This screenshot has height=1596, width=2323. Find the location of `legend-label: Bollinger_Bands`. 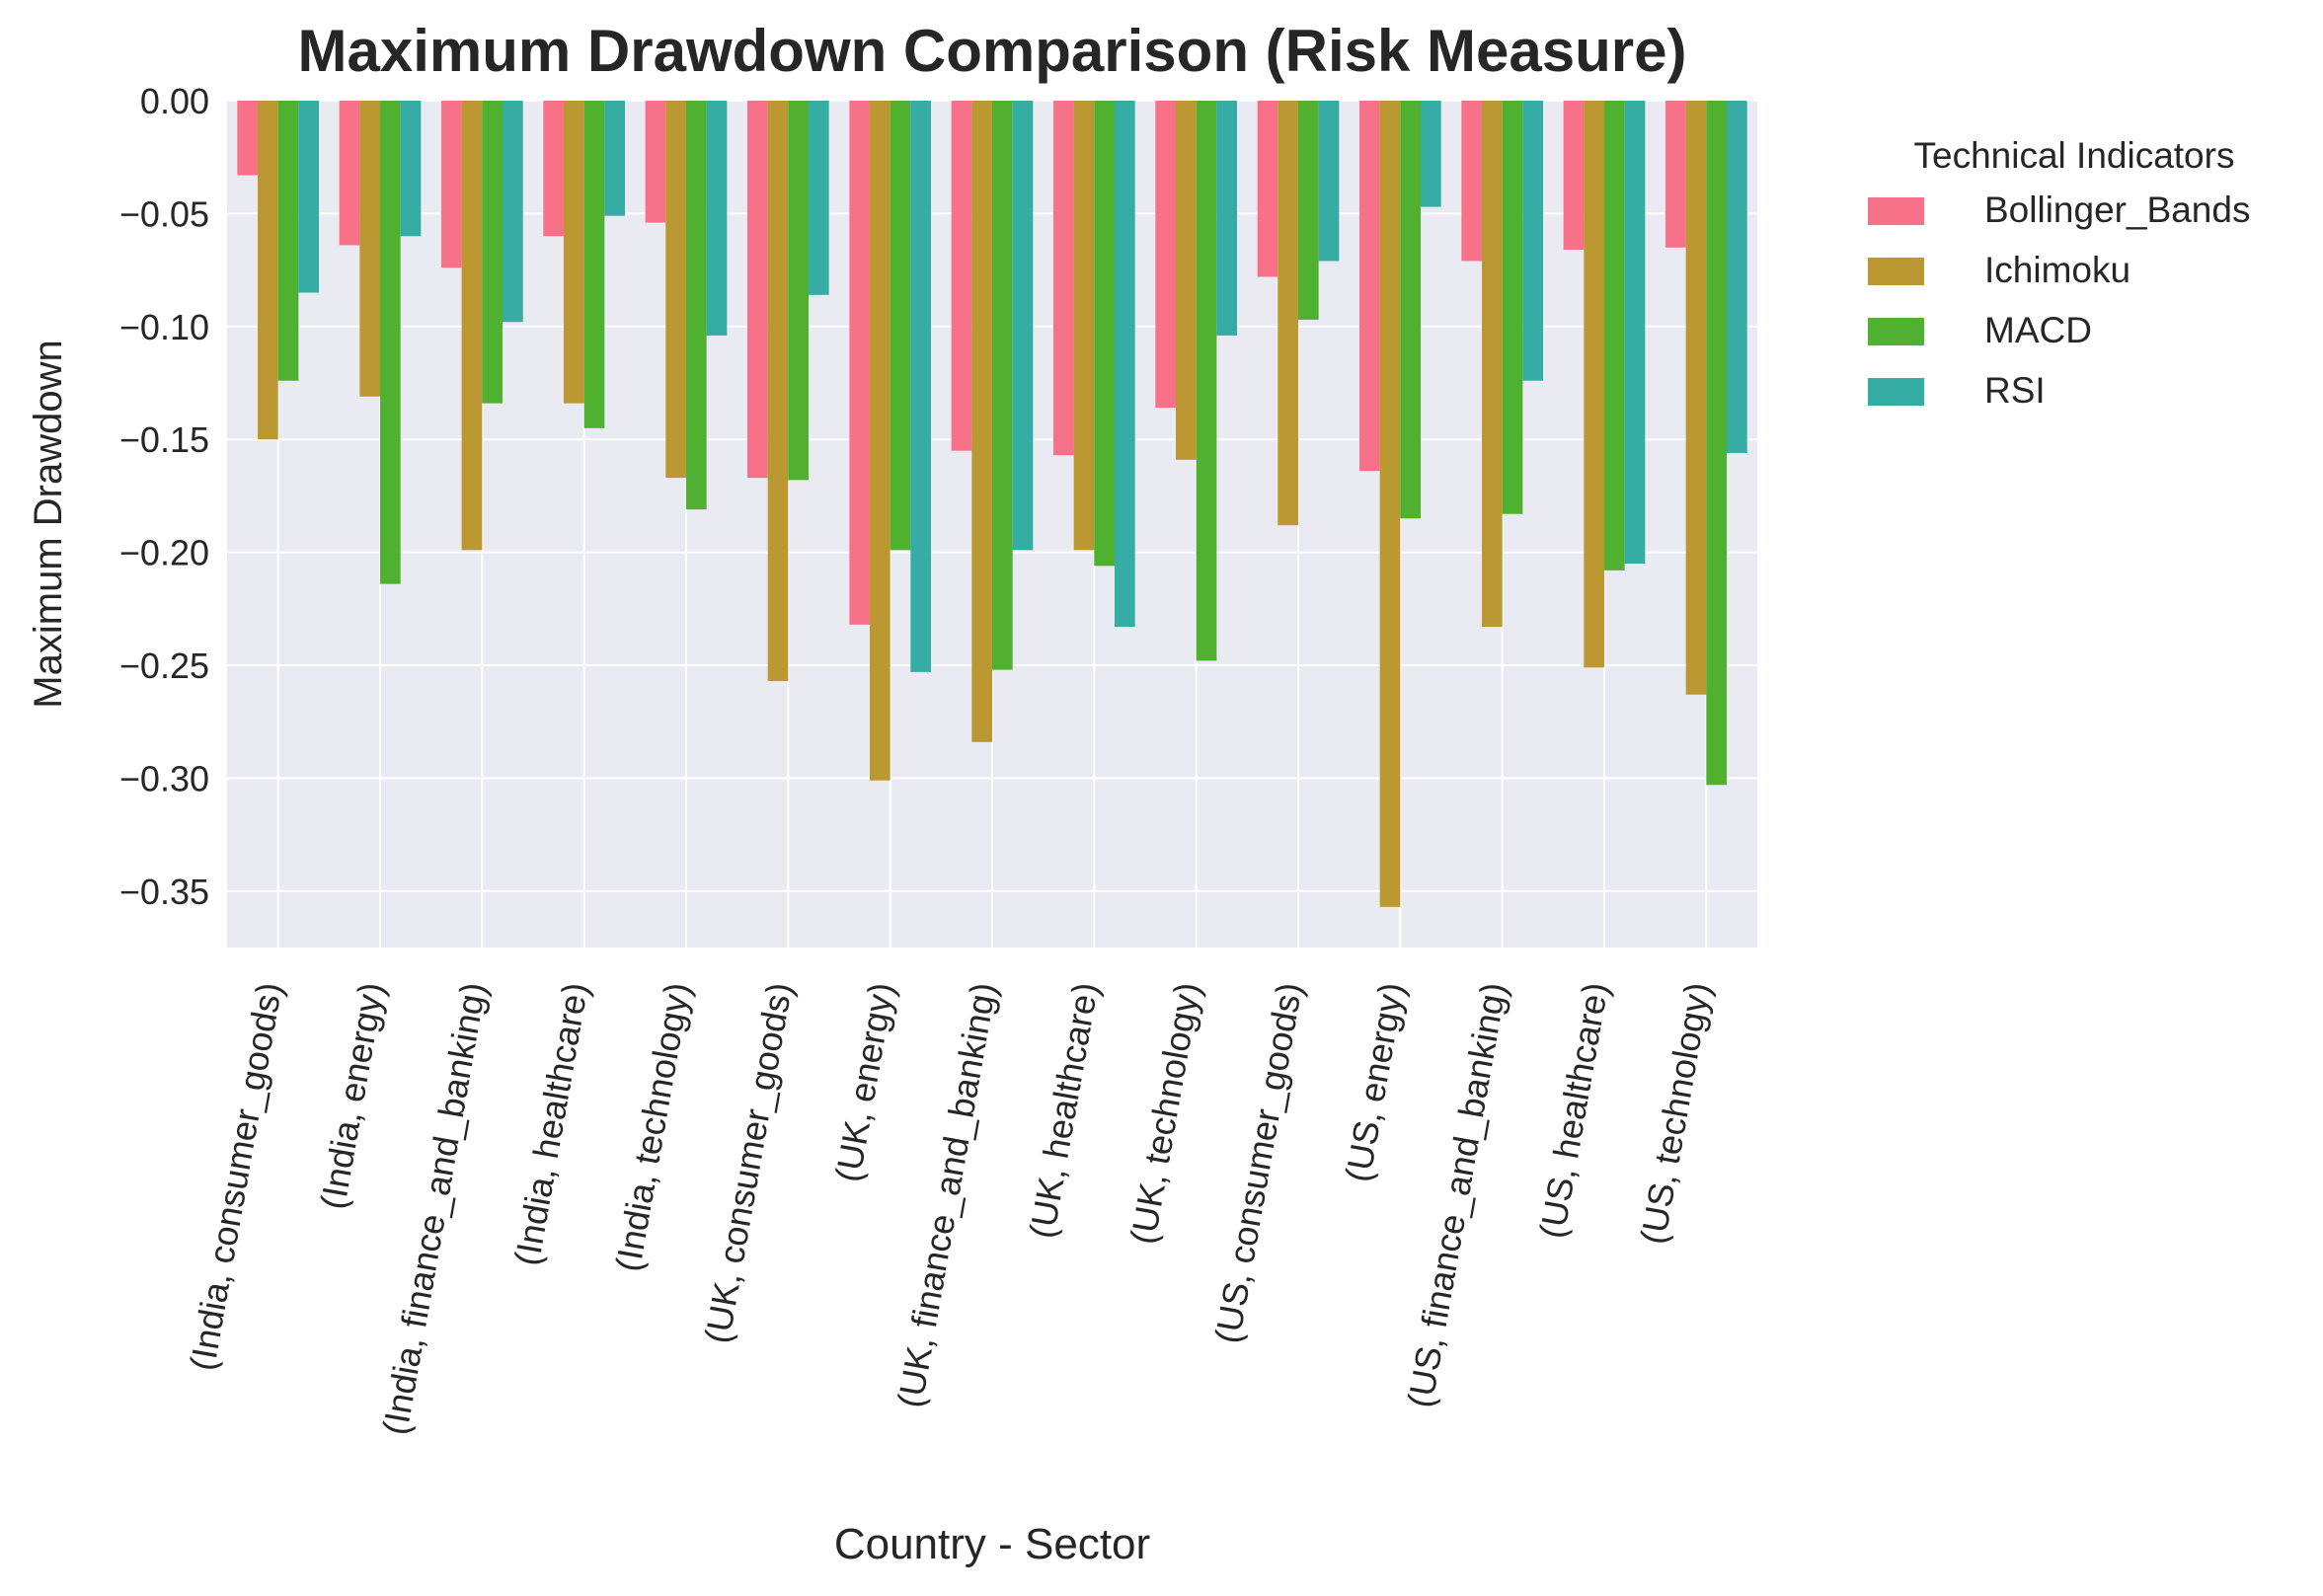

legend-label: Bollinger_Bands is located at coordinates (2117, 210).